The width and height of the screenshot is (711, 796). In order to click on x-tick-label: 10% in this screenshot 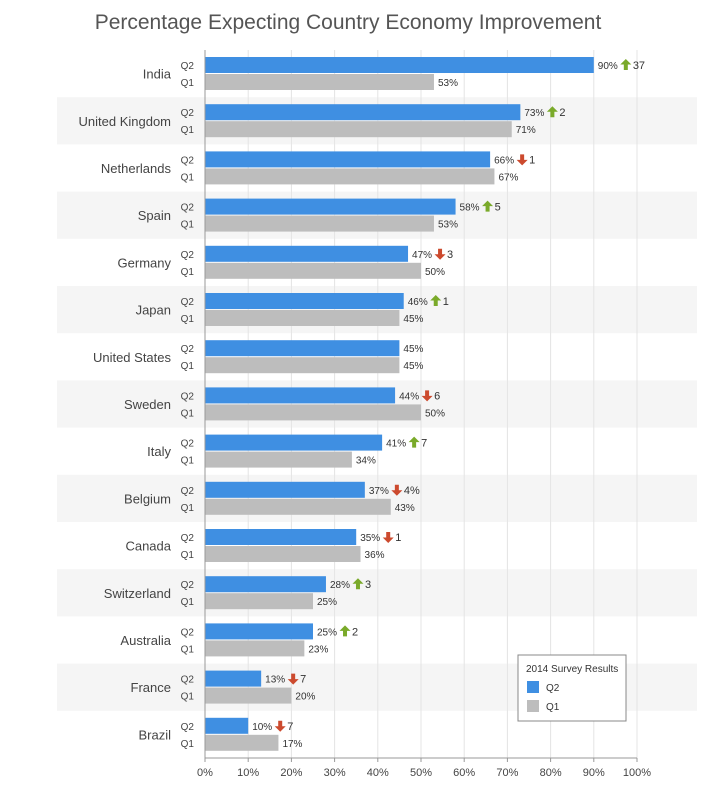, I will do `click(248, 773)`.